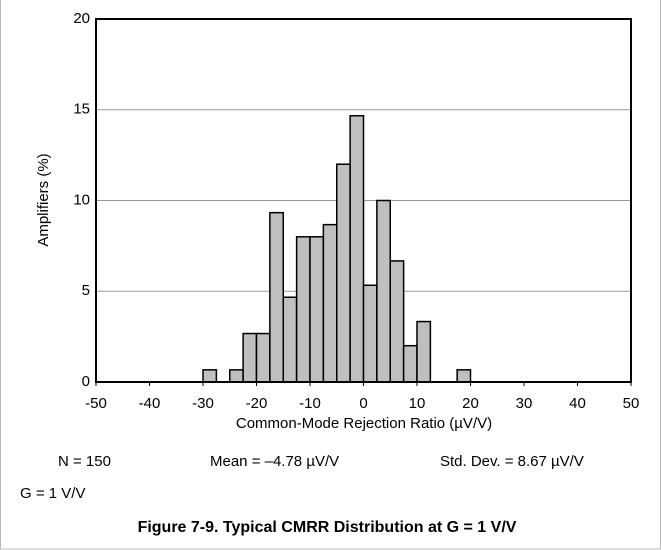 The width and height of the screenshot is (661, 550). I want to click on x-tick-label: -20, so click(257, 403).